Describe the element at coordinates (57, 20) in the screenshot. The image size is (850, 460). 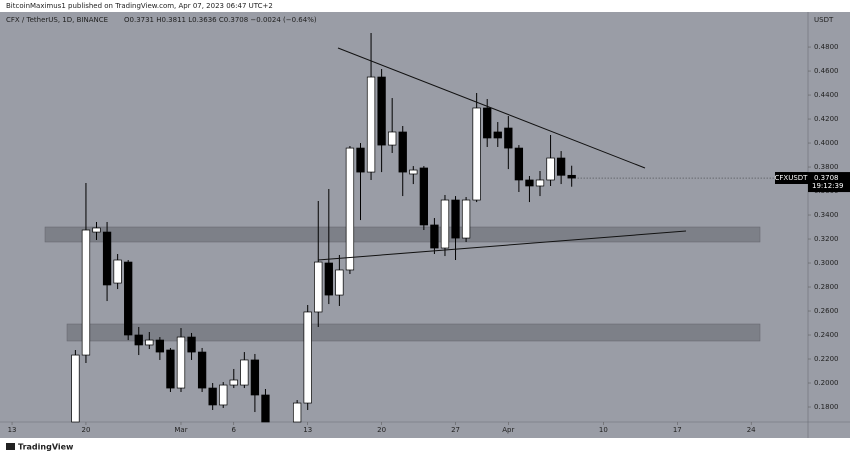
I see `symbol-title: CFX / TetherUS, 1D, BINANCE` at that location.